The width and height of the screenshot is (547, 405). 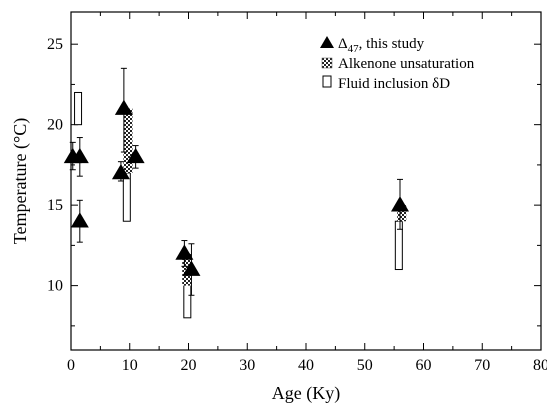 What do you see at coordinates (424, 365) in the screenshot?
I see `x-tick-label: 60` at bounding box center [424, 365].